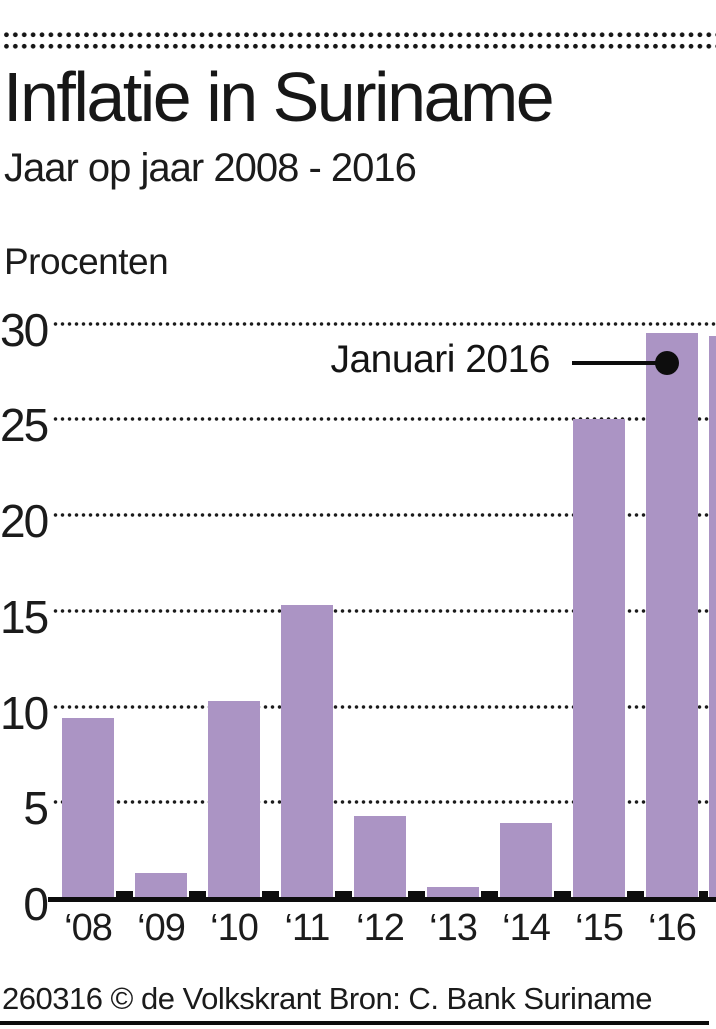  Describe the element at coordinates (526, 860) in the screenshot. I see `bar-2014` at that location.